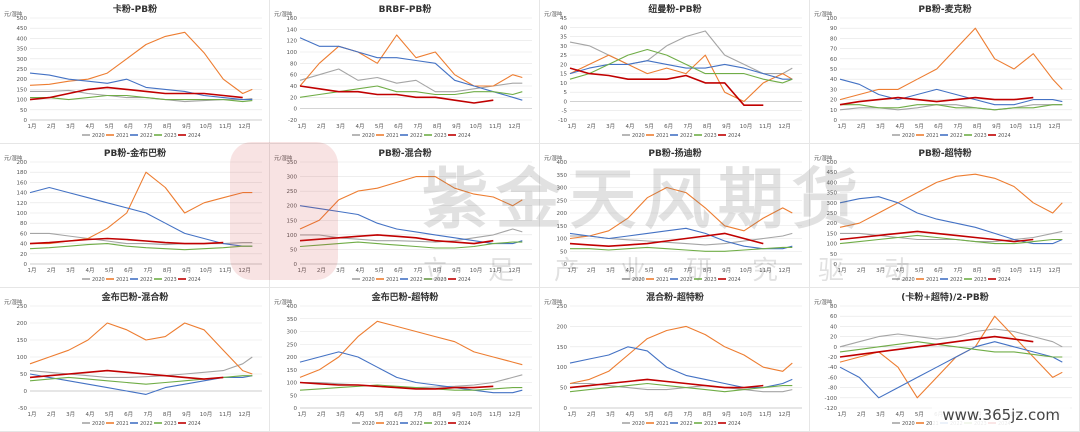  I want to click on series-line-2023, so click(951, 239).